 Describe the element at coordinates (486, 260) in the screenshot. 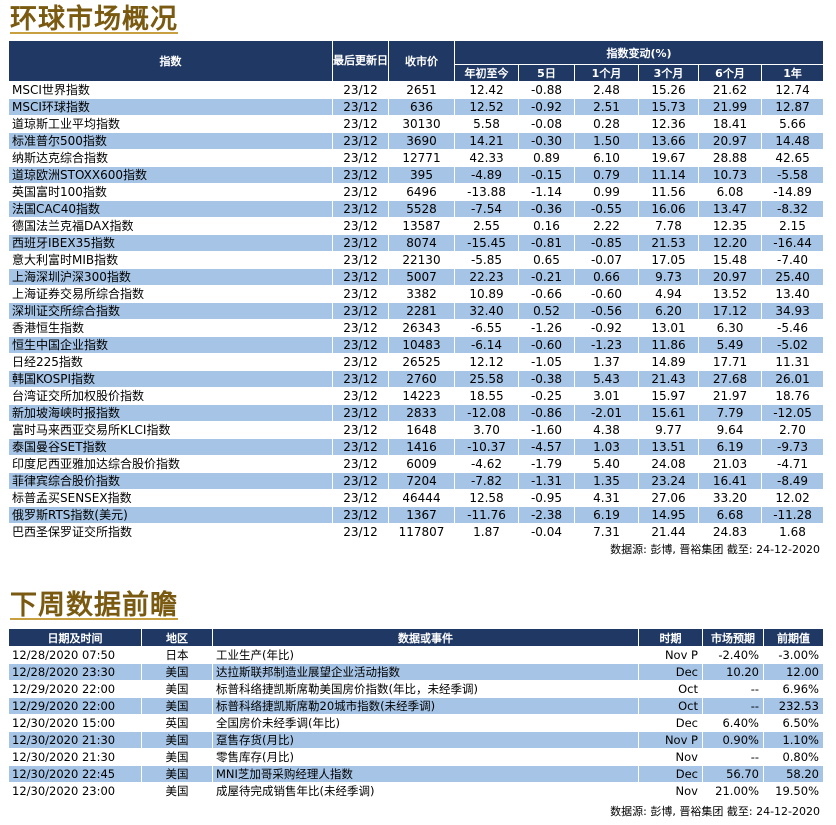

I see `ytd-change: -5.85` at that location.